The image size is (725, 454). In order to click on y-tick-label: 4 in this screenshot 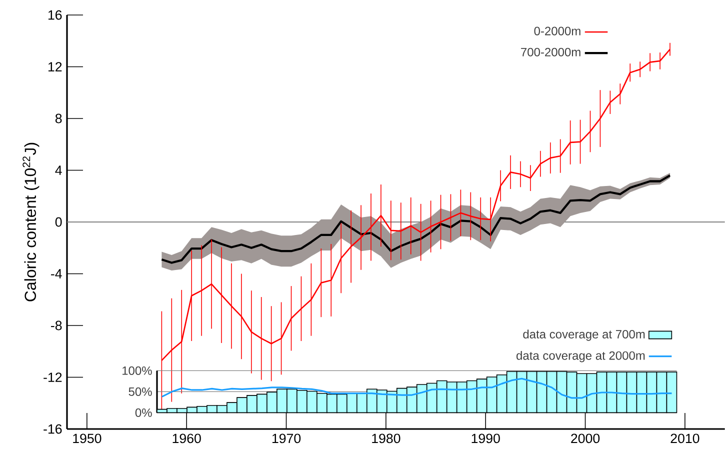, I will do `click(58, 170)`.